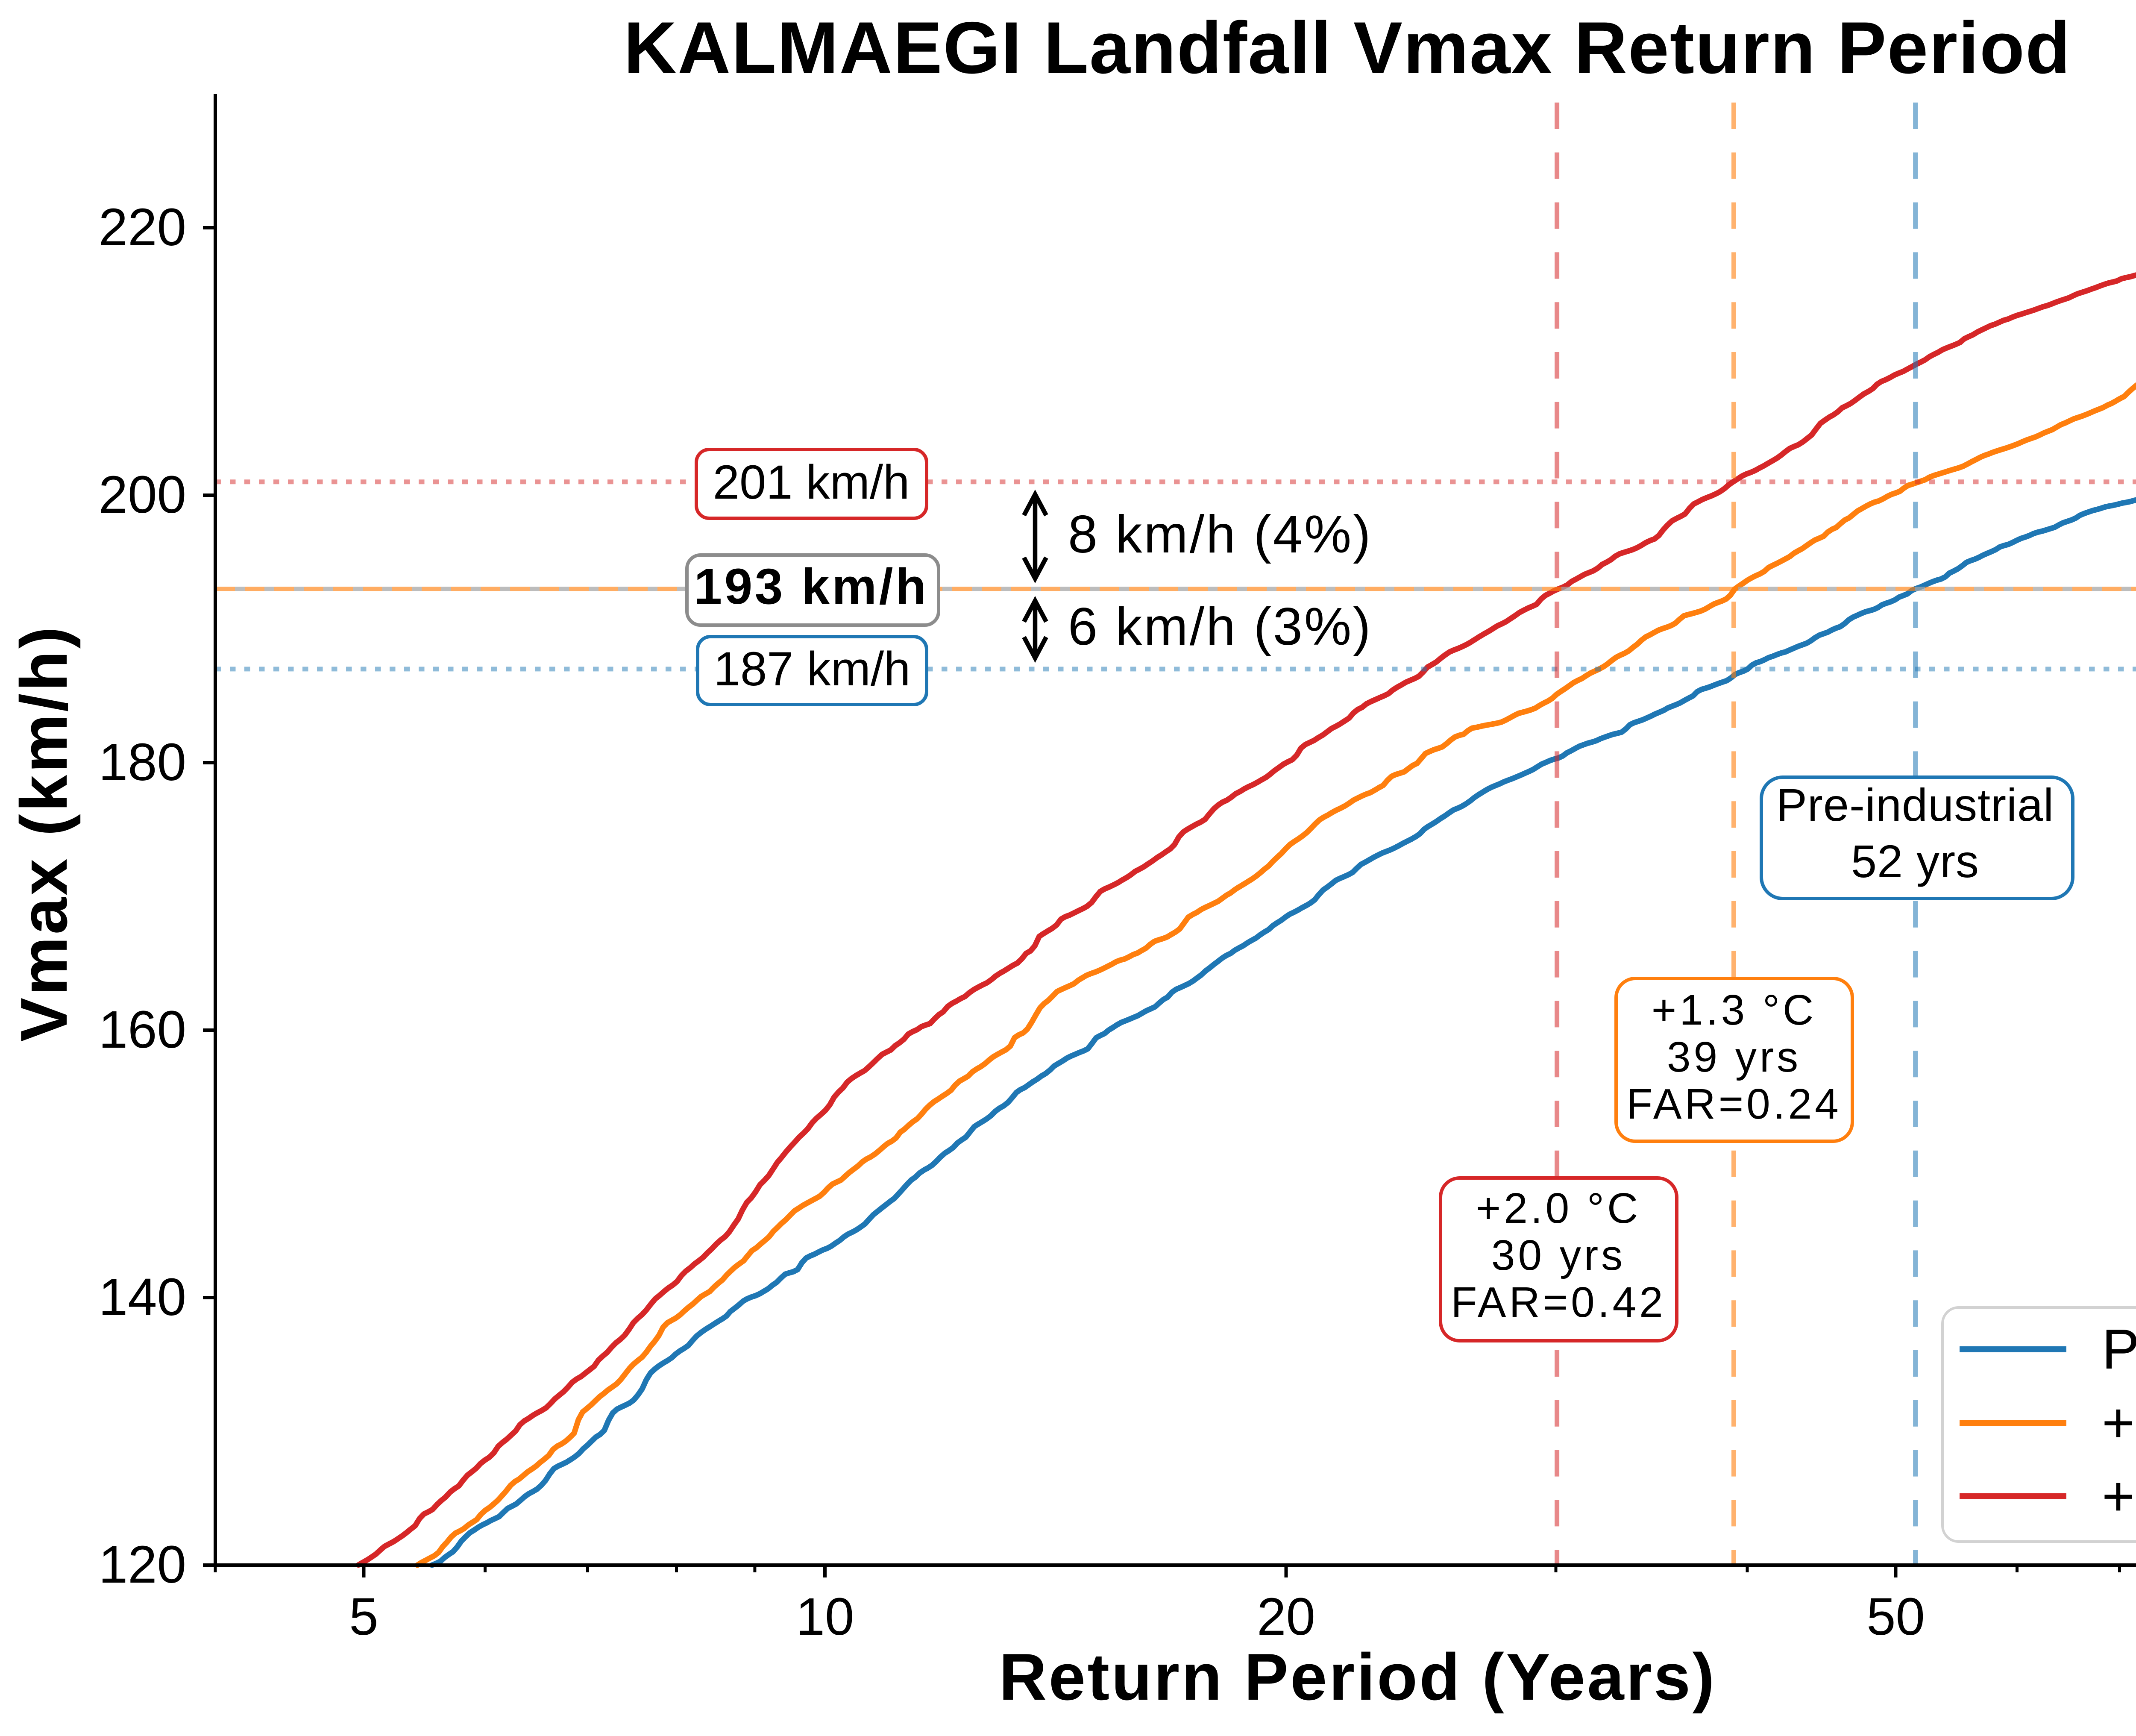 This screenshot has width=2136, height=1736. I want to click on svg-text: 8 km/h (4%), so click(1220, 534).